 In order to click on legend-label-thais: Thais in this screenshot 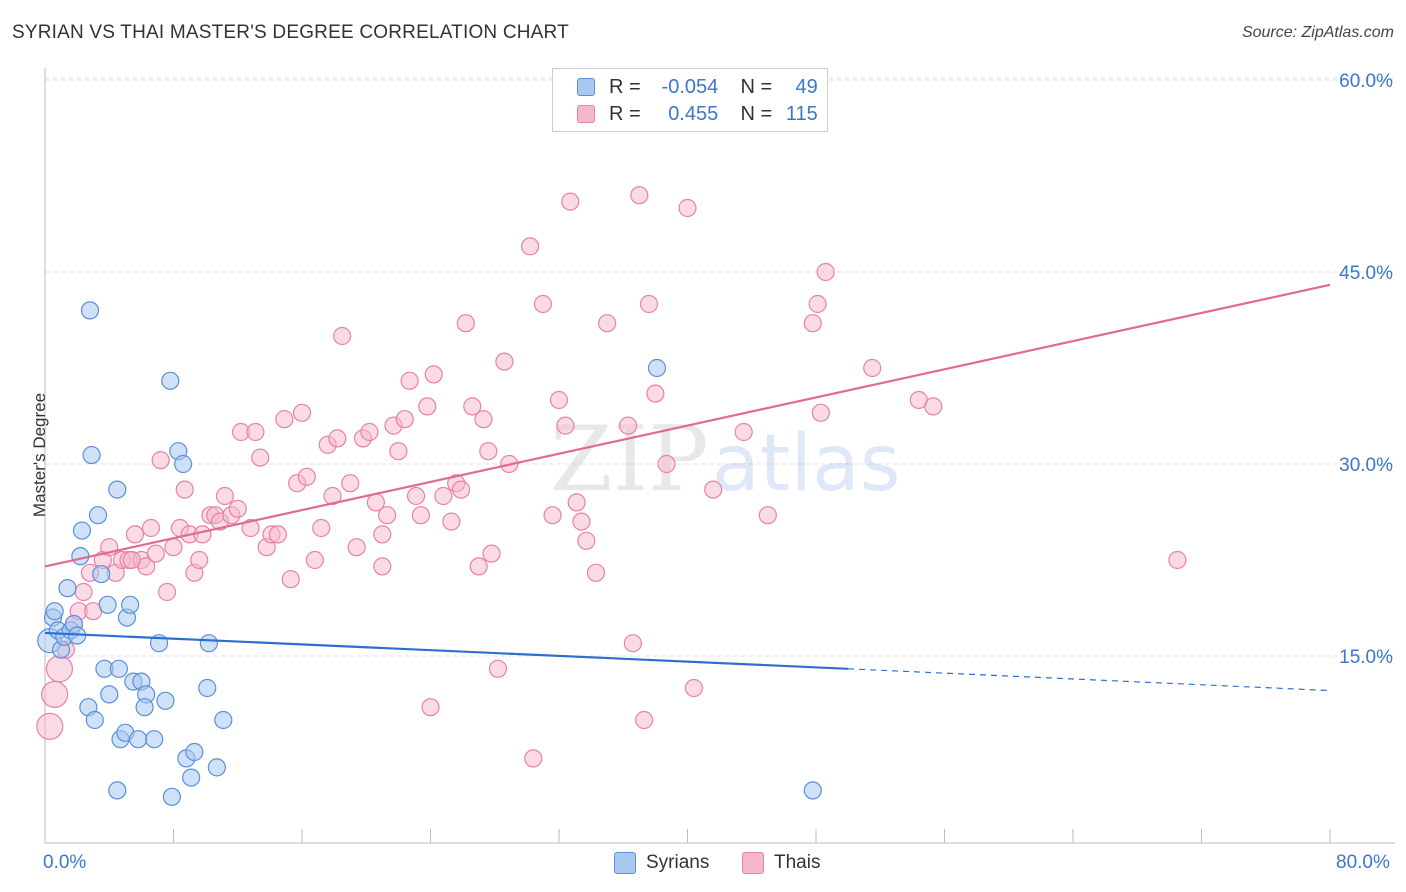, I will do `click(797, 862)`.